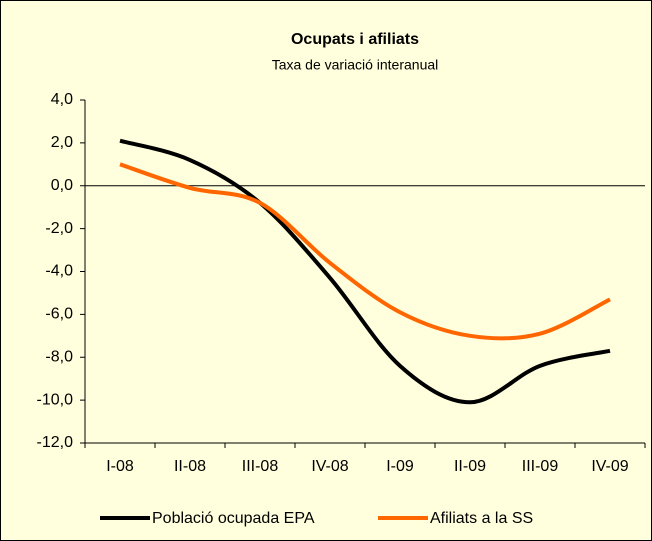 The height and width of the screenshot is (541, 652). I want to click on chart-title: Ocupats i afiliats, so click(355, 39).